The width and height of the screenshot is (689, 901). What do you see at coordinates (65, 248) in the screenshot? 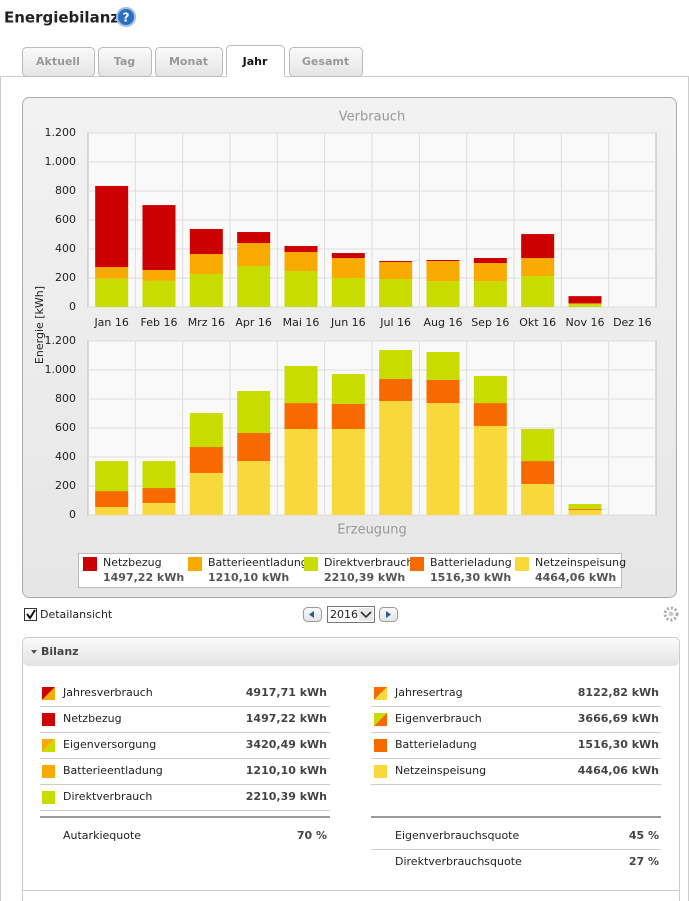
I see `y-tick-label: 400` at bounding box center [65, 248].